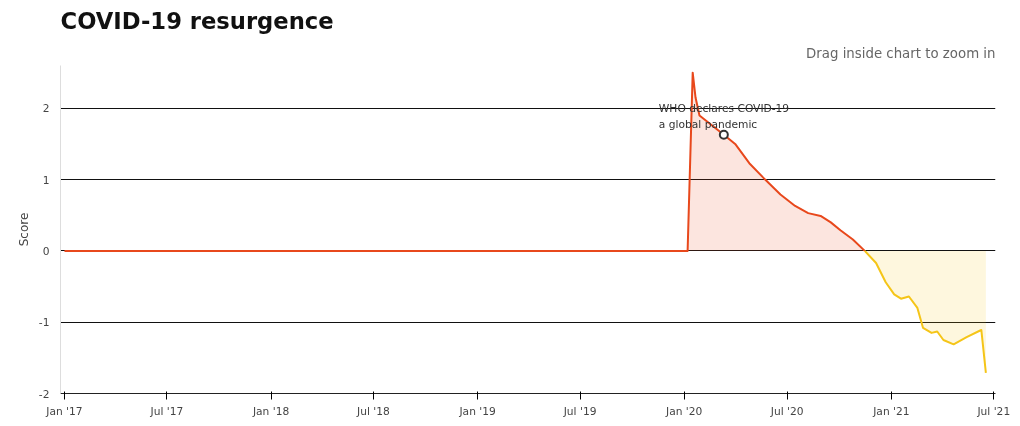 The height and width of the screenshot is (426, 1020). I want to click on x-tick-label: Jan '20, so click(684, 411).